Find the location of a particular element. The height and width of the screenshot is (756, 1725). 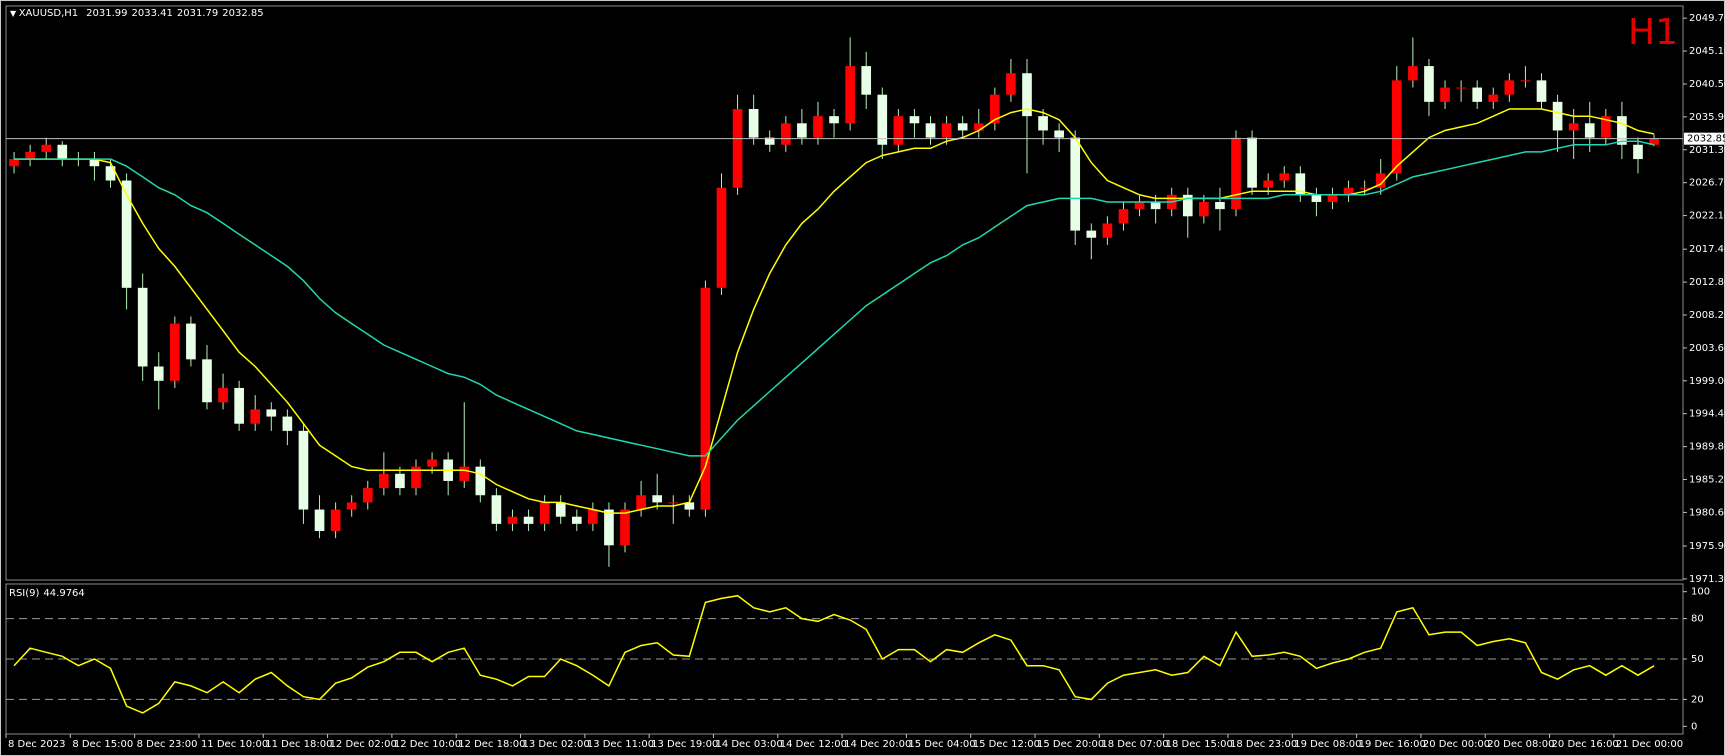

period-label: H1 is located at coordinates (1653, 32).